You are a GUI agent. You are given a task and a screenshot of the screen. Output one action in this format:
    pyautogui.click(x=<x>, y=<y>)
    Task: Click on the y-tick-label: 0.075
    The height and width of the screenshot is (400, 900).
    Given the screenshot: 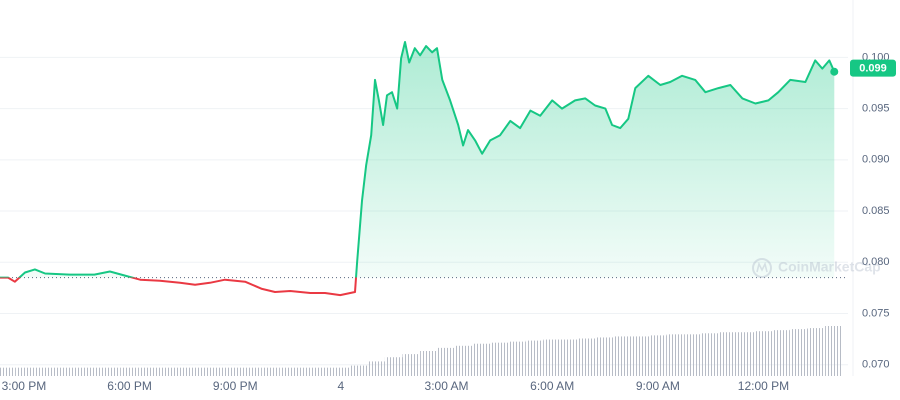 What is the action you would take?
    pyautogui.click(x=876, y=313)
    